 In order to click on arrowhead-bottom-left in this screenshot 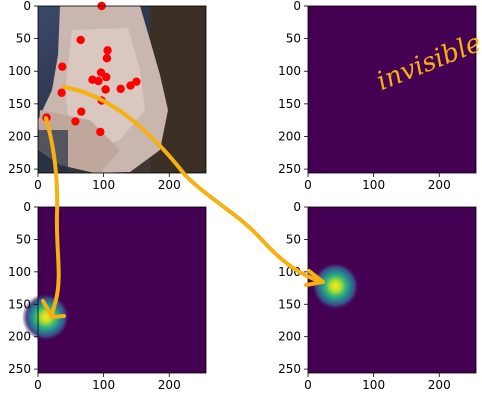, I will do `click(53, 309)`.